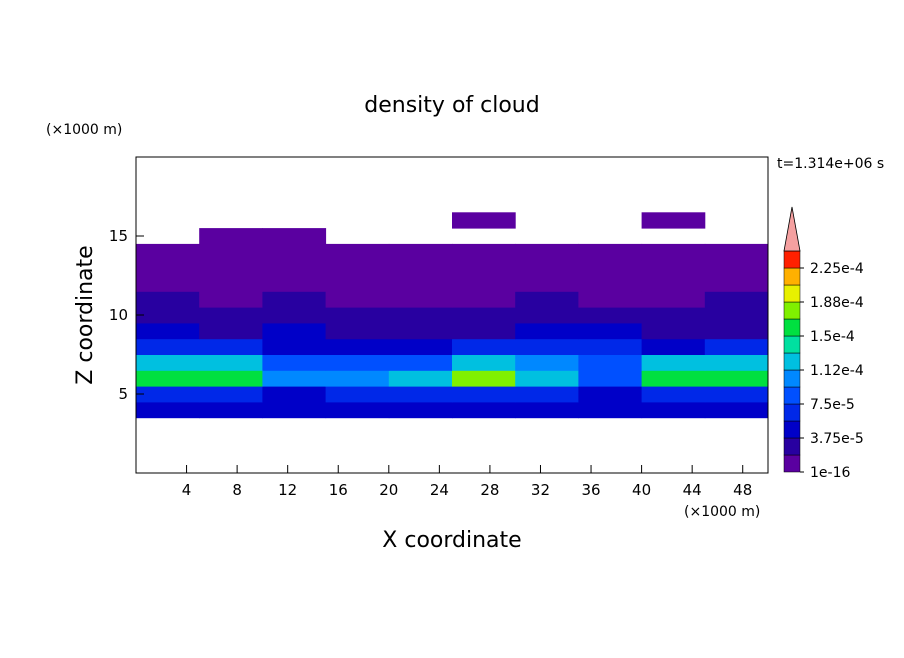 This screenshot has height=658, width=904. What do you see at coordinates (84, 130) in the screenshot?
I see `y-unit: (×1000 m)` at bounding box center [84, 130].